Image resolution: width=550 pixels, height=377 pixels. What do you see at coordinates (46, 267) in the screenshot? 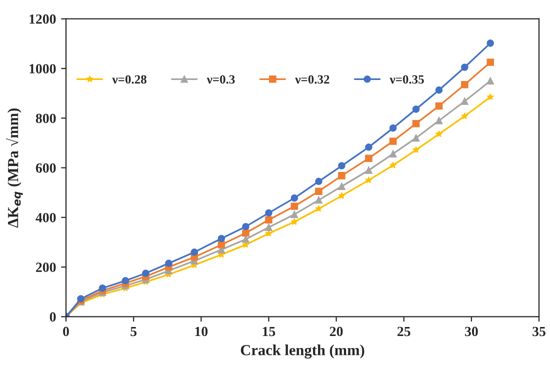
I see `y-tick-label: 200` at bounding box center [46, 267].